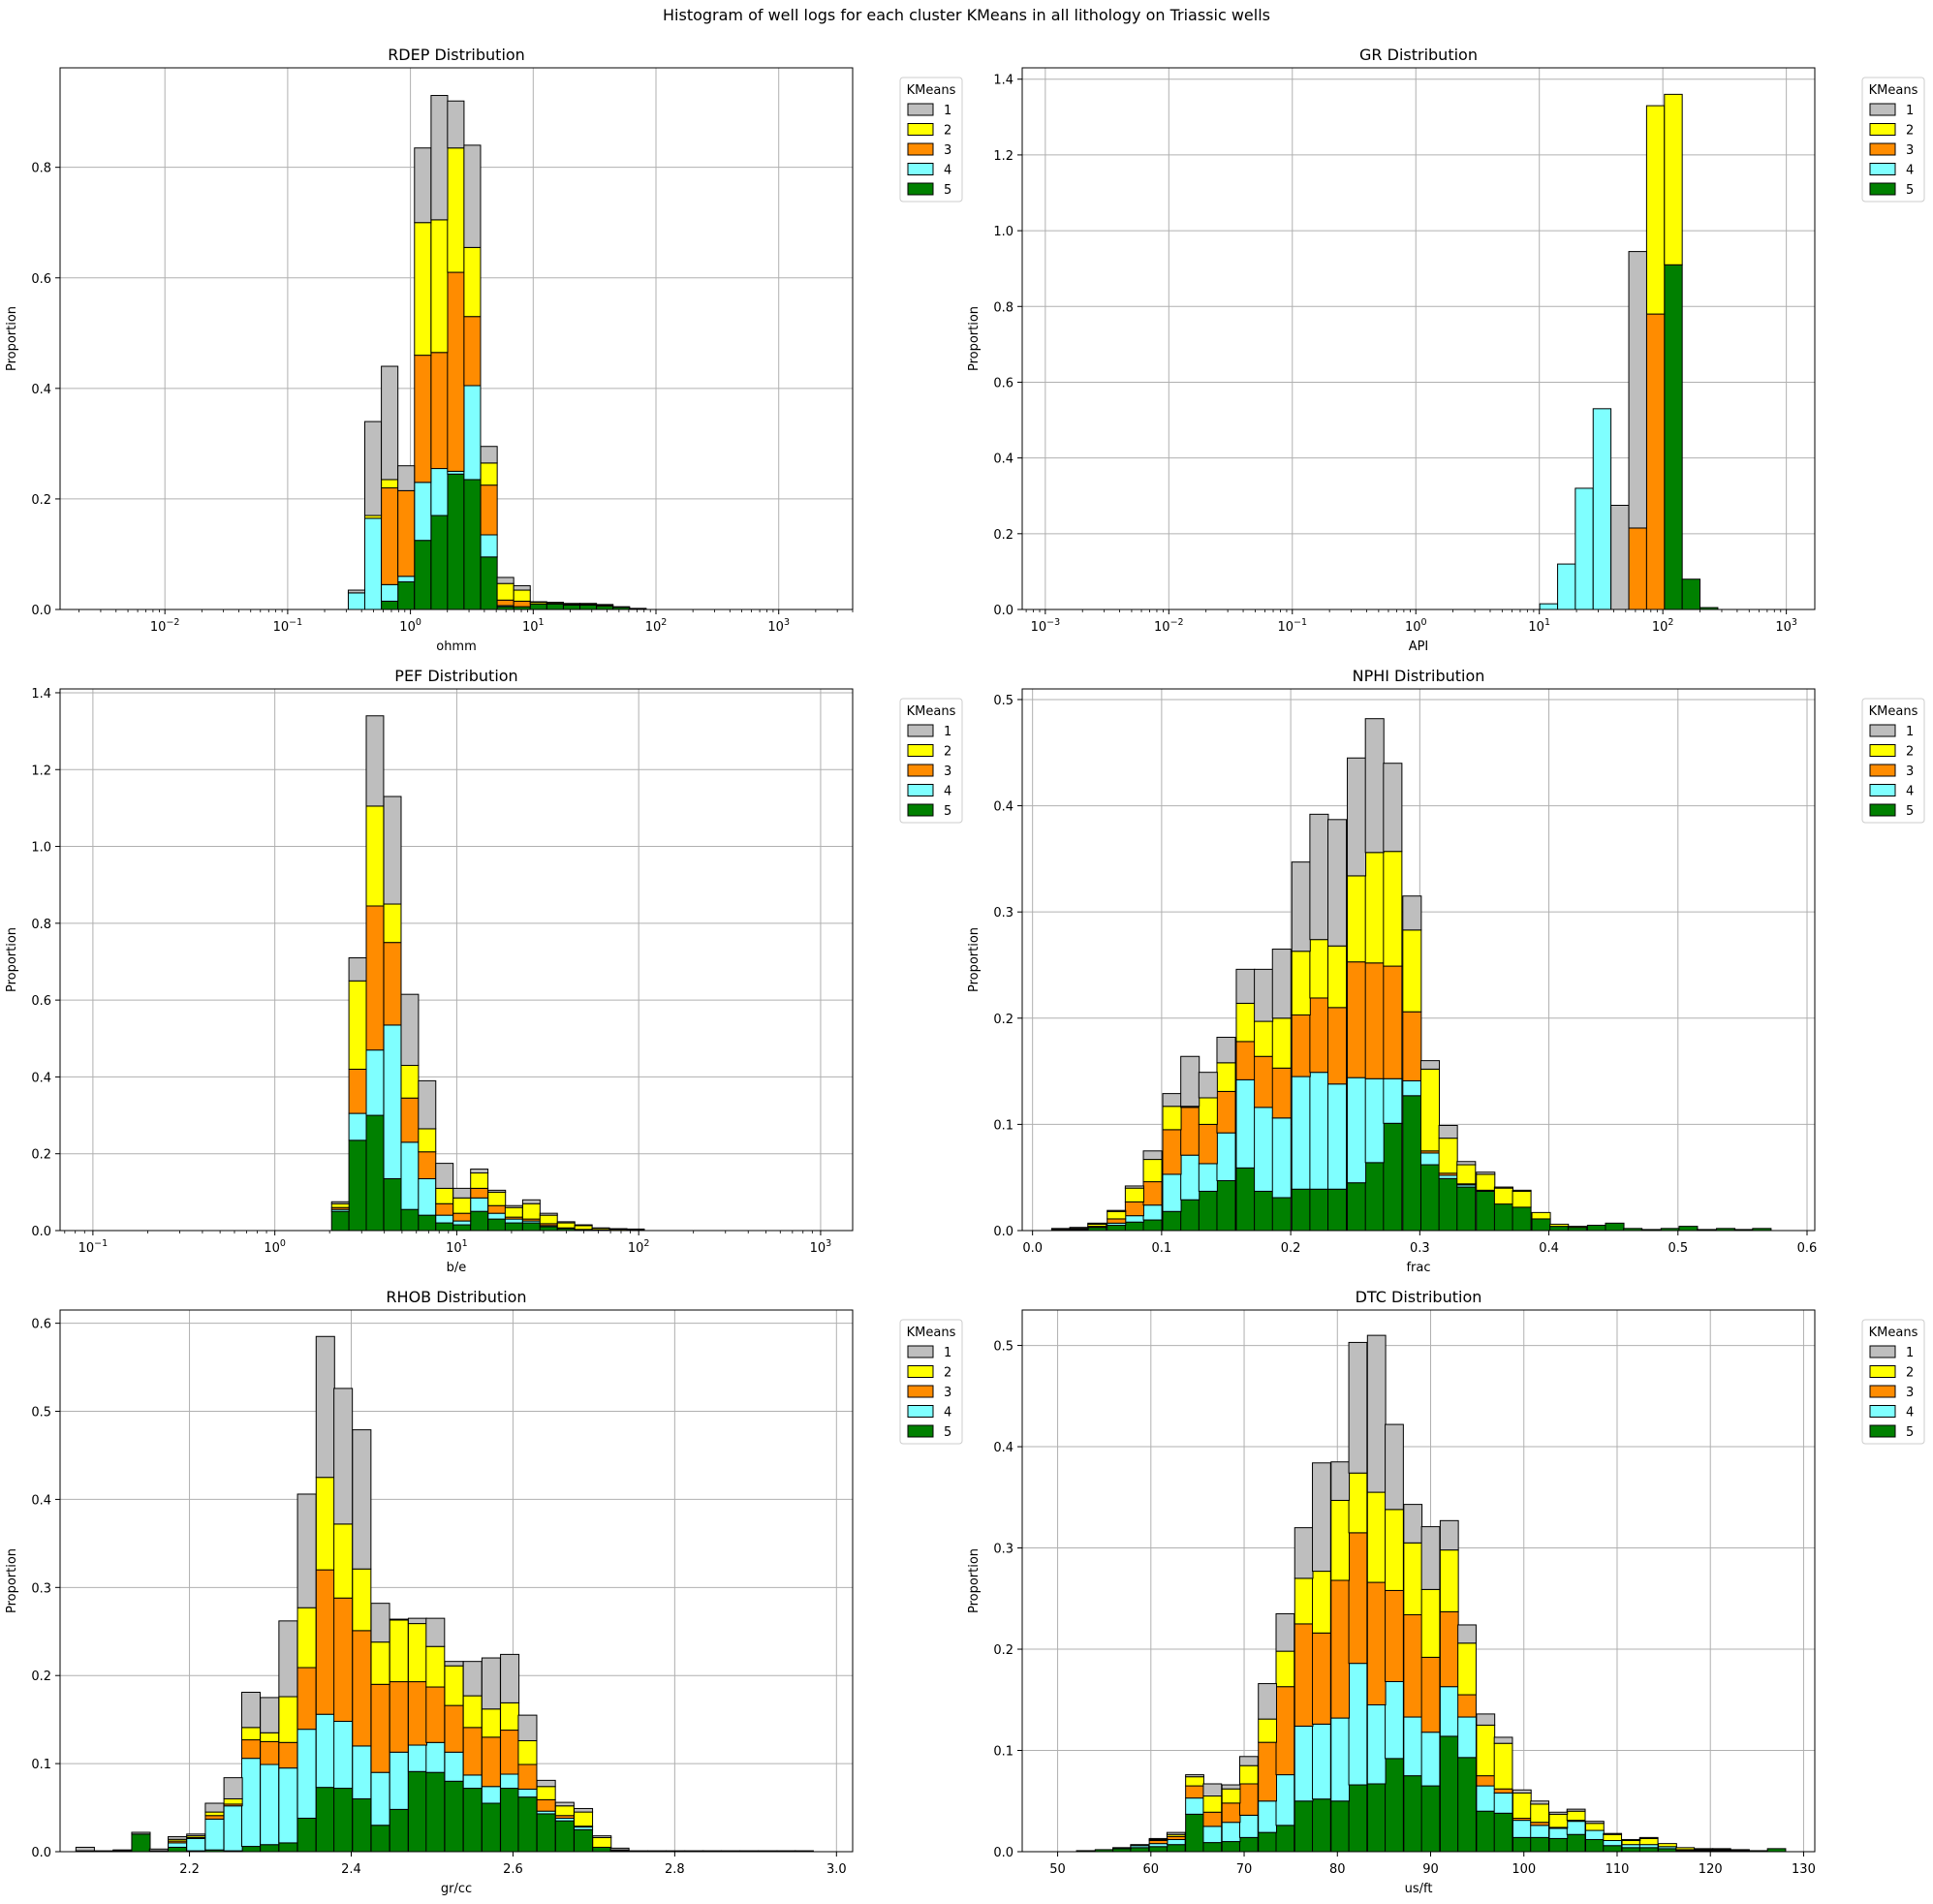 This screenshot has height=1904, width=1933. What do you see at coordinates (456, 676) in the screenshot?
I see `chart-title: PEF Distribution` at bounding box center [456, 676].